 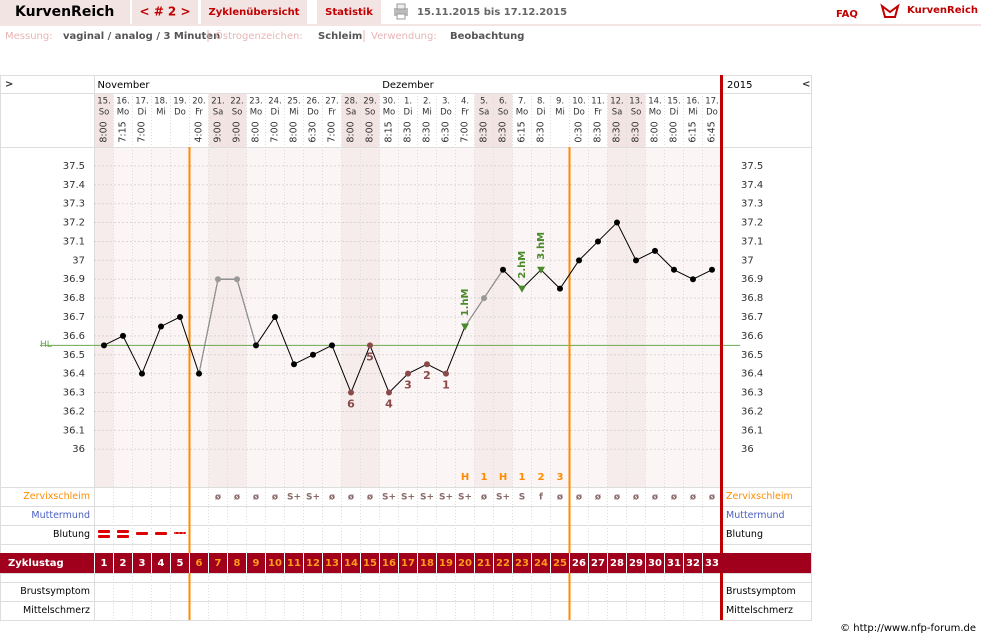 I want to click on day-label: 16., so click(x=693, y=102).